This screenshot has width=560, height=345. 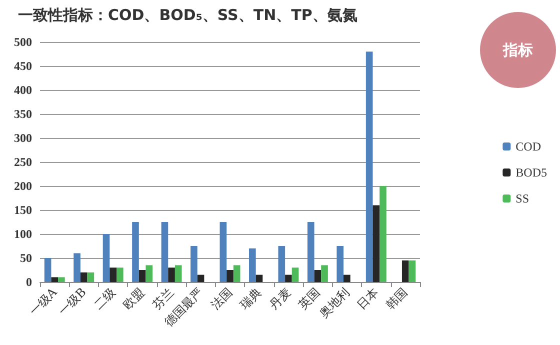 I want to click on y-tick-label: 100, so click(x=23, y=234).